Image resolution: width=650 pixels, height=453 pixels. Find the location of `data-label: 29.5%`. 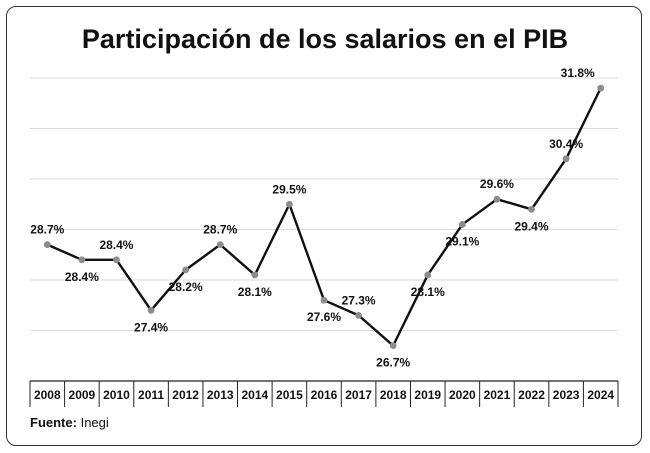

data-label: 29.5% is located at coordinates (289, 189).